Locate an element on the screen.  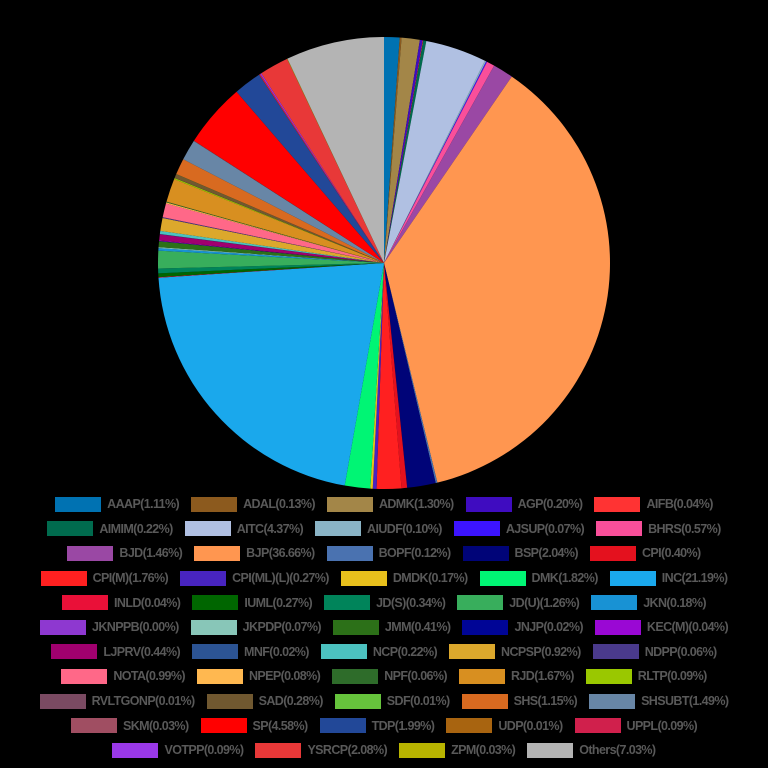
legend-item: Others(7.03%) is located at coordinates (591, 750).